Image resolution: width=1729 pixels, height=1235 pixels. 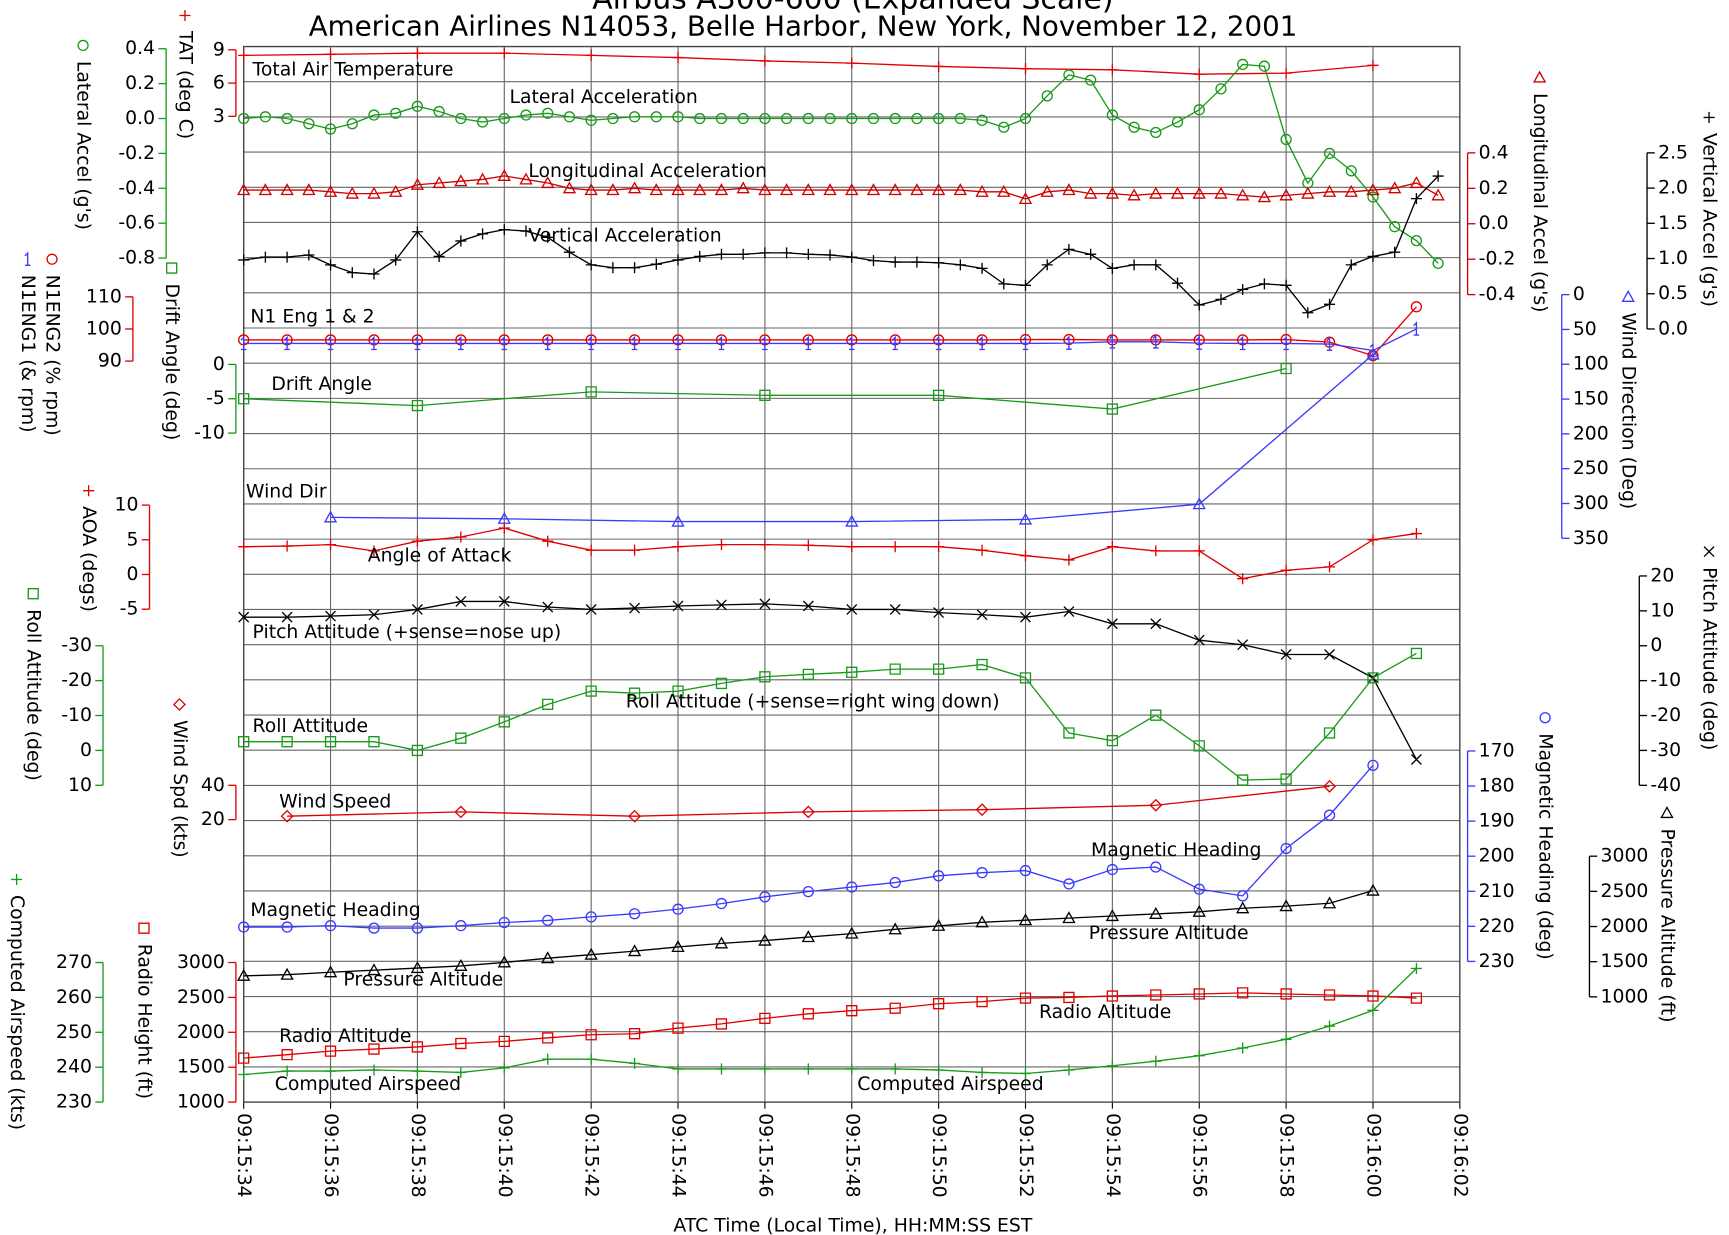 I want to click on y-tick-label: 350, so click(x=1591, y=538).